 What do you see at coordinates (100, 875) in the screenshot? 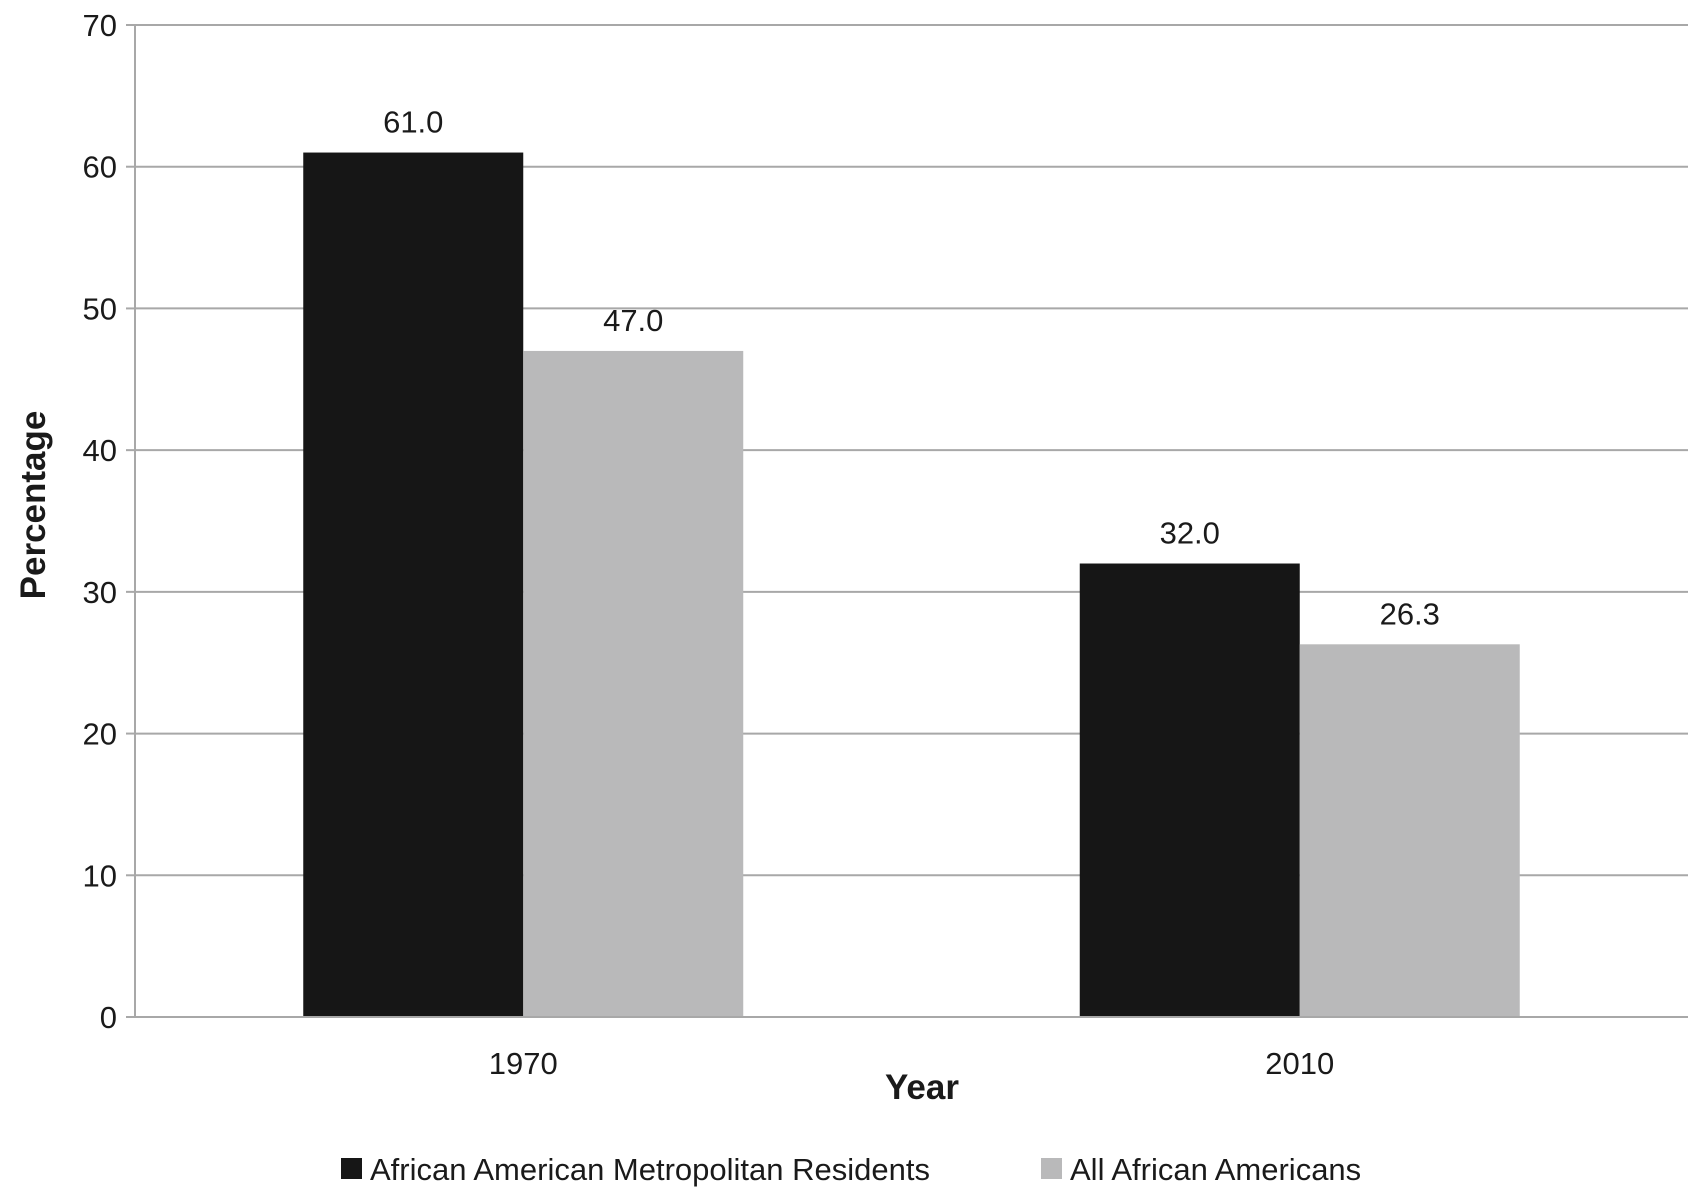
I see `y-tick-label: 10` at bounding box center [100, 875].